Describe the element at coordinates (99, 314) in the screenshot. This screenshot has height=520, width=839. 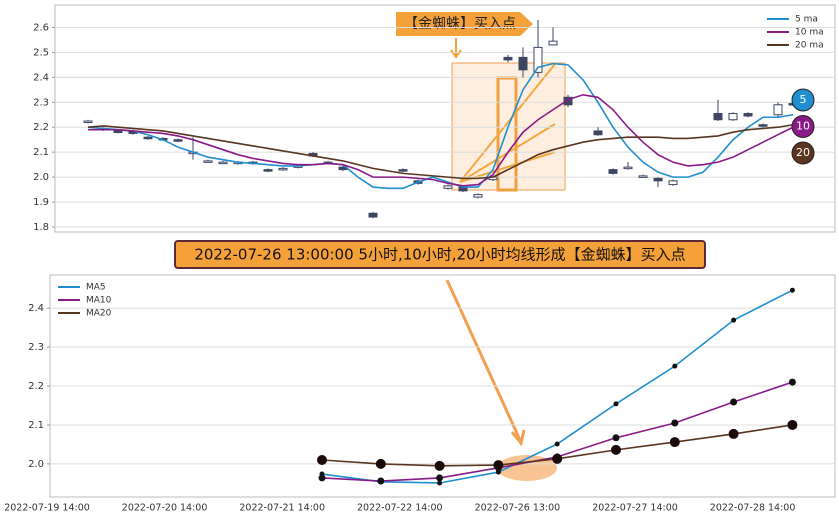
I see `legend-label: MA20` at that location.